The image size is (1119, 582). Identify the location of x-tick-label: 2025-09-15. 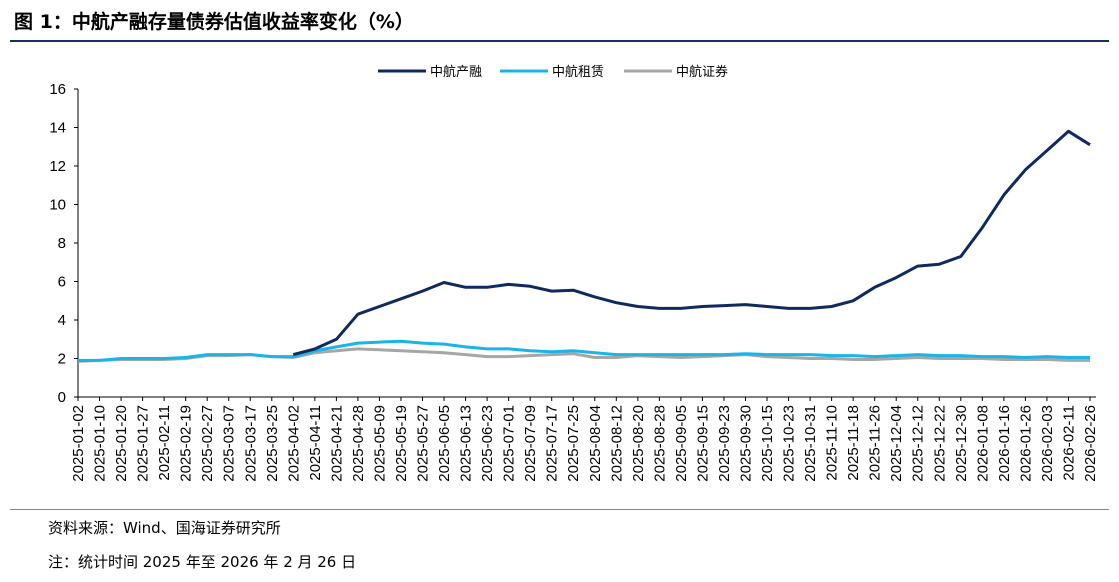
(702, 443).